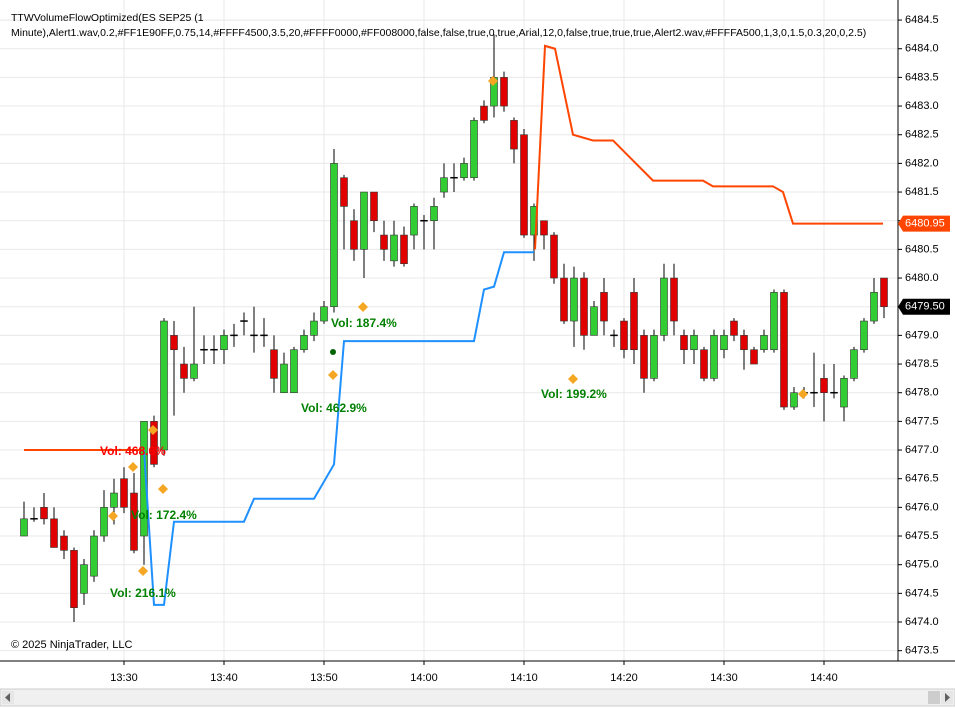 The image size is (955, 708). I want to click on signal-dot, so click(333, 352).